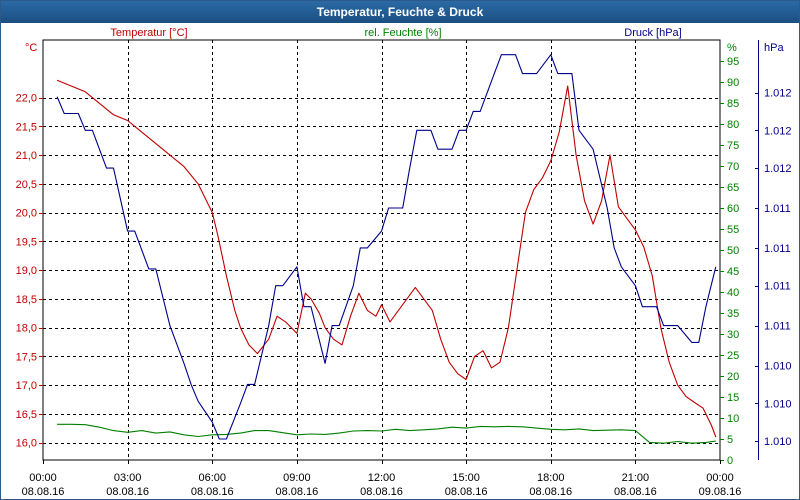 Image resolution: width=800 pixels, height=500 pixels. Describe the element at coordinates (733, 398) in the screenshot. I see `humidity-tick-label: 15` at that location.